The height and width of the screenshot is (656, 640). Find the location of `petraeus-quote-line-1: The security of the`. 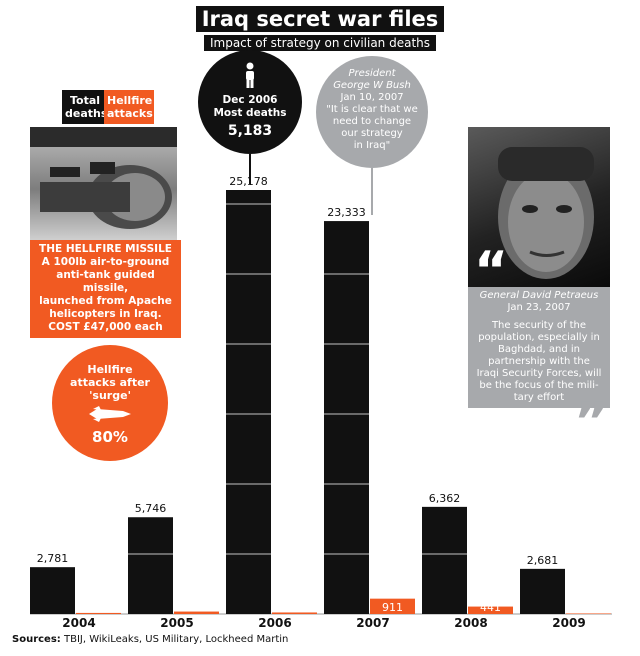

petraeus-quote-line-1: The security of the is located at coordinates (539, 325).